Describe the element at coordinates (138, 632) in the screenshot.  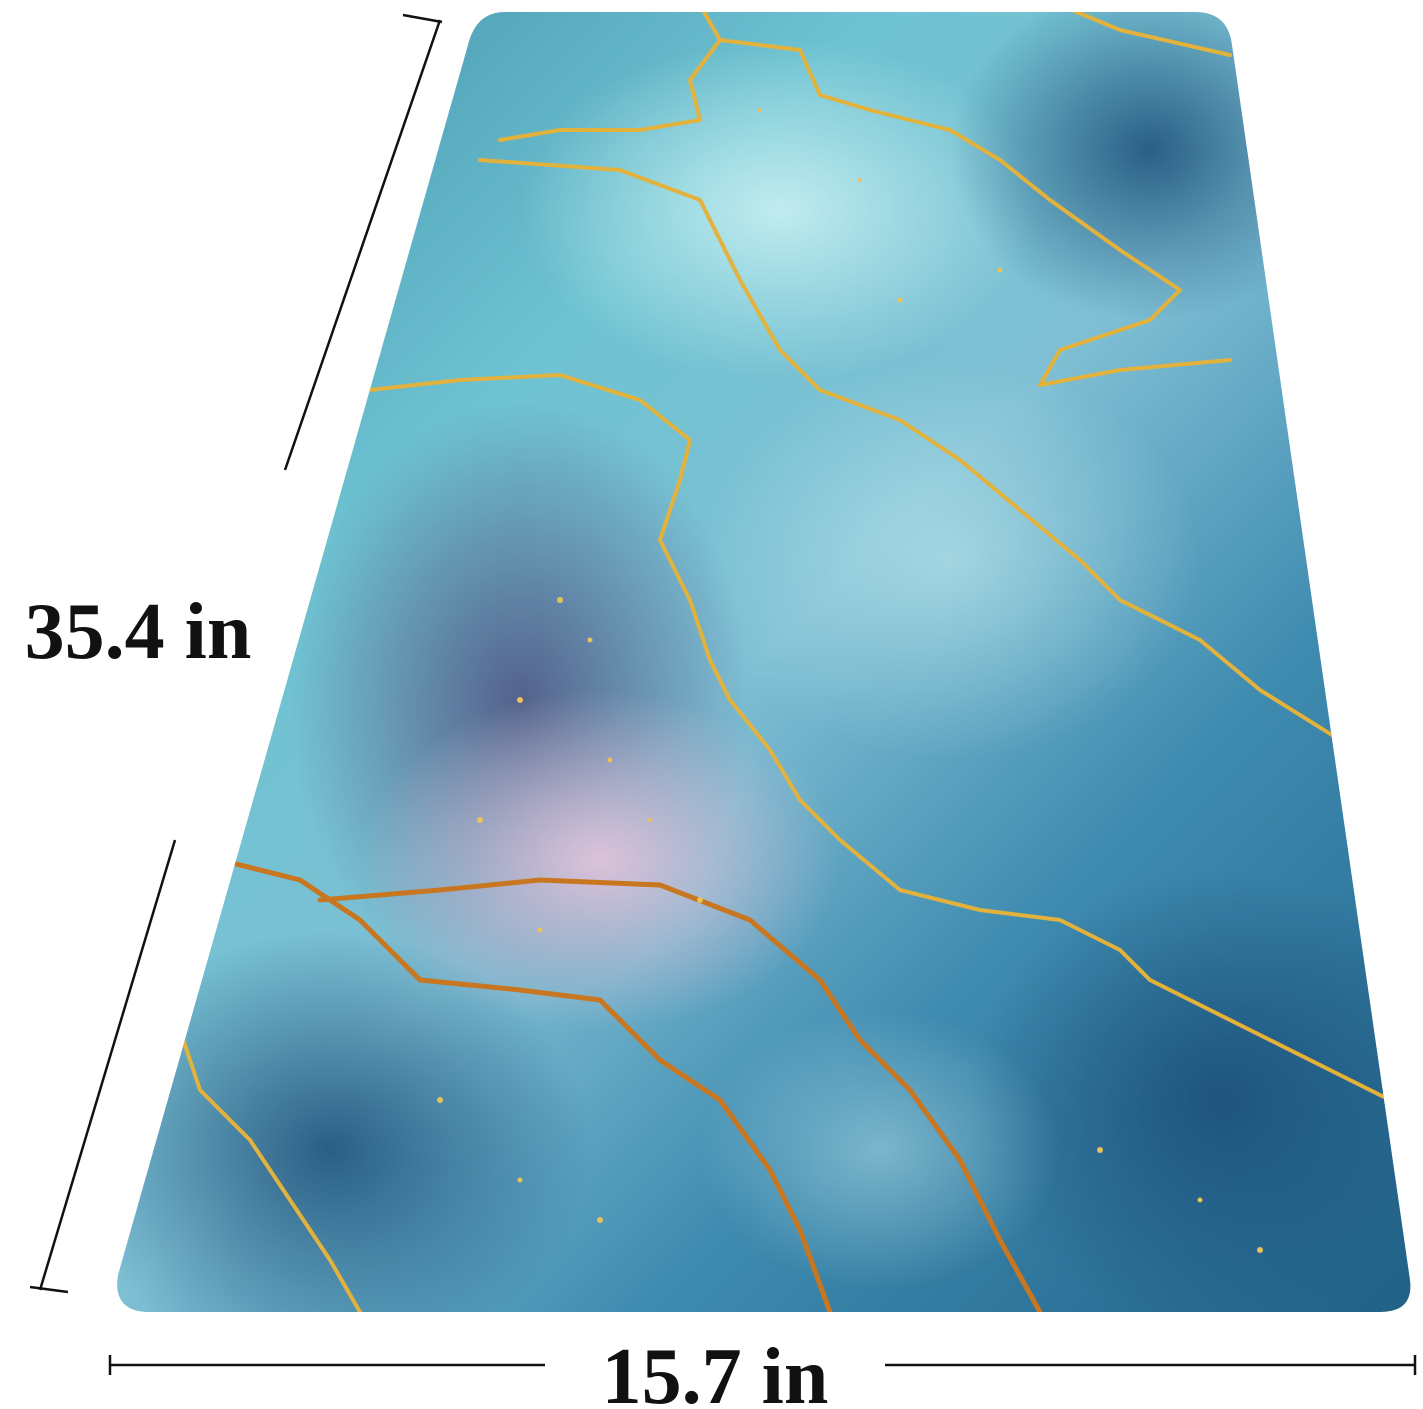
I see `height-label: 35.4 in` at that location.